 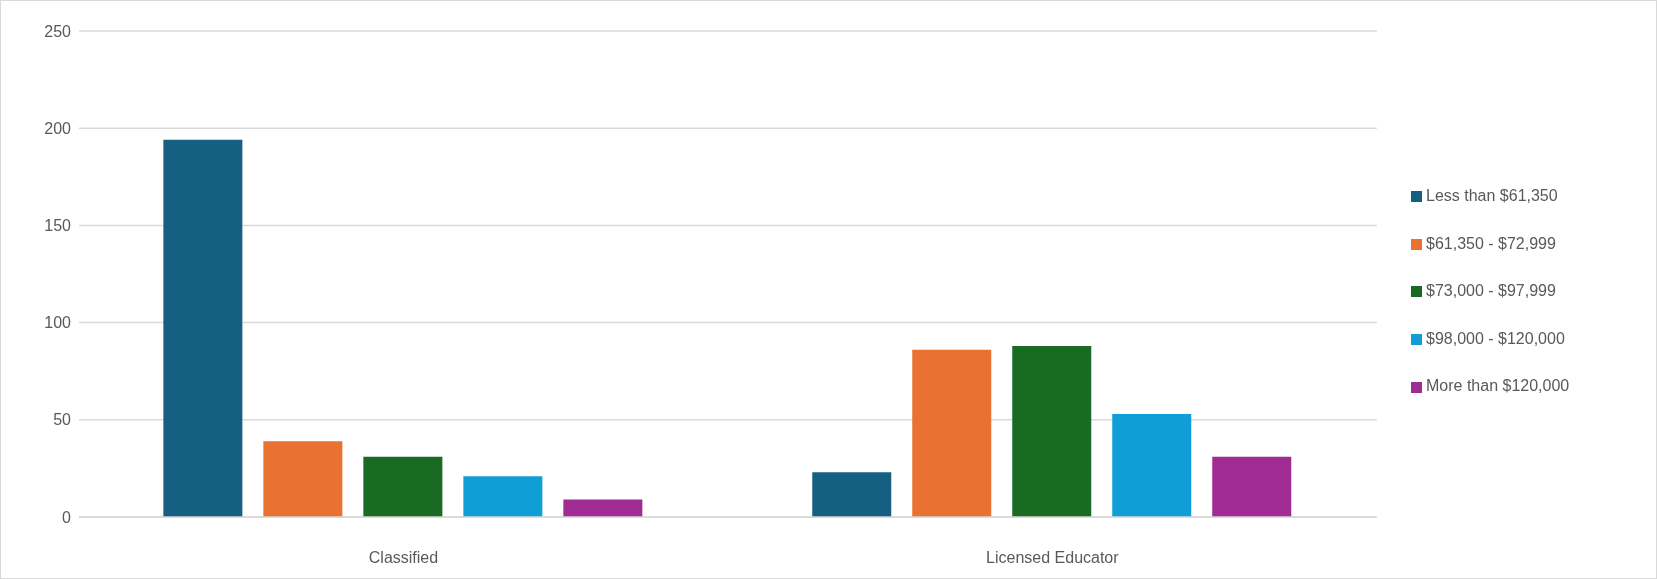 I want to click on legend-label: More than $120,000, so click(x=1498, y=386).